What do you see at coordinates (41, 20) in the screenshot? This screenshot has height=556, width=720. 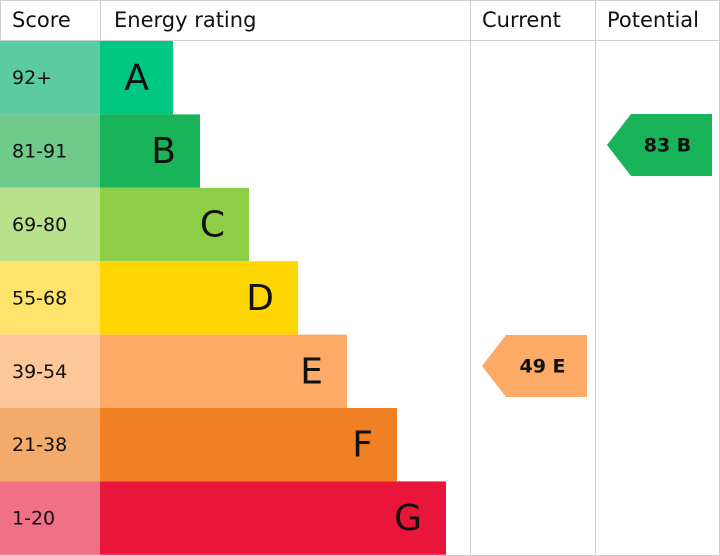 I see `header-score: Score` at bounding box center [41, 20].